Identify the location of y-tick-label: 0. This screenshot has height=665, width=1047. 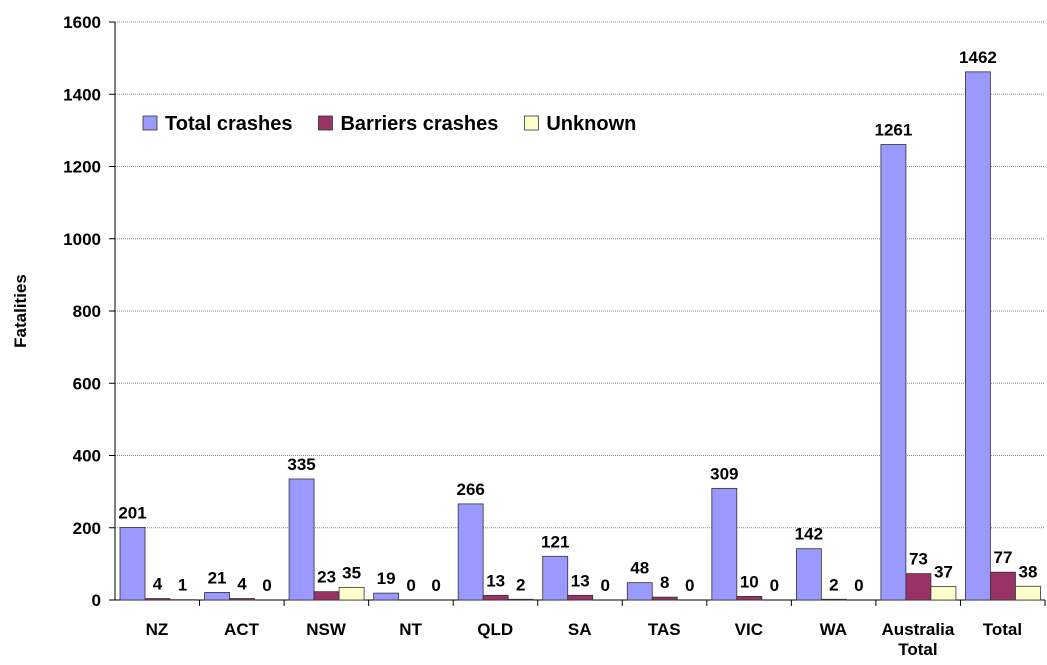
(96, 600).